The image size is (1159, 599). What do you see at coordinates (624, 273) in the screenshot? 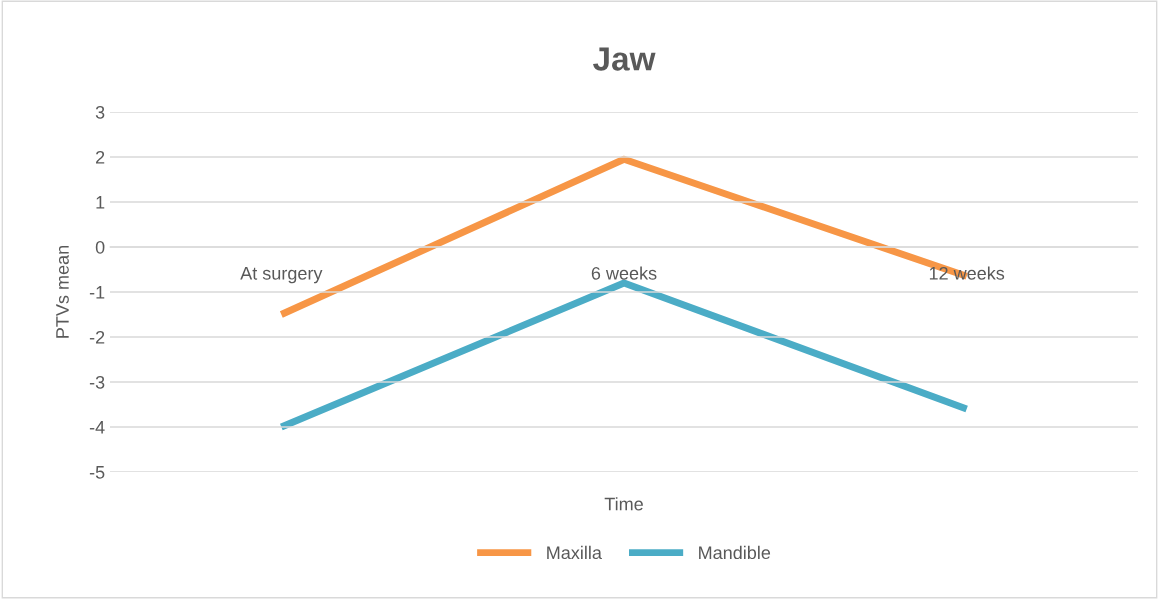
I see `x-tick-label: 6 weeks` at bounding box center [624, 273].